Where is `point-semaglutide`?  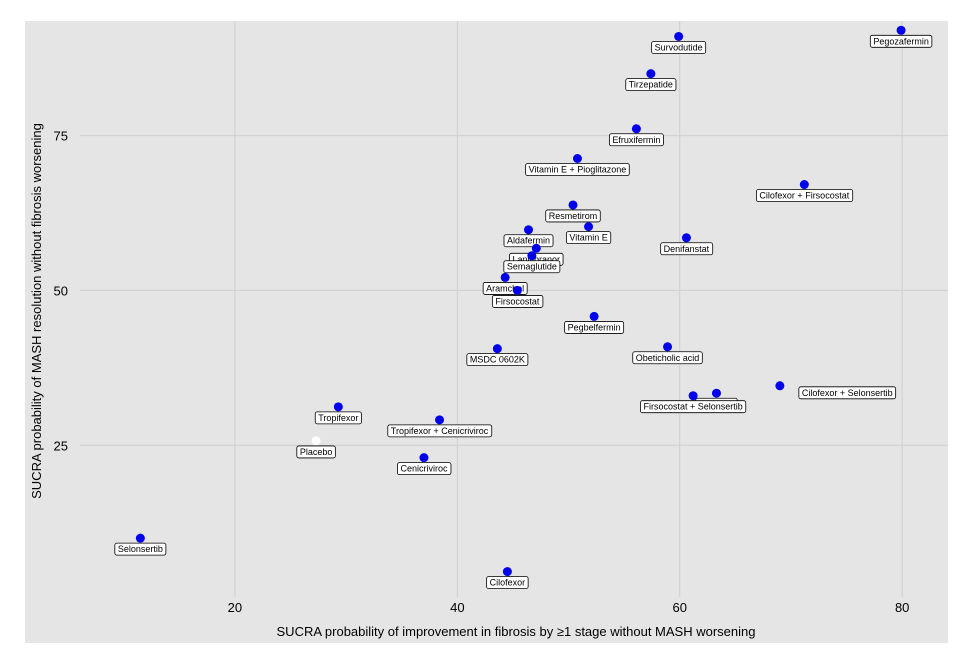 point-semaglutide is located at coordinates (532, 256).